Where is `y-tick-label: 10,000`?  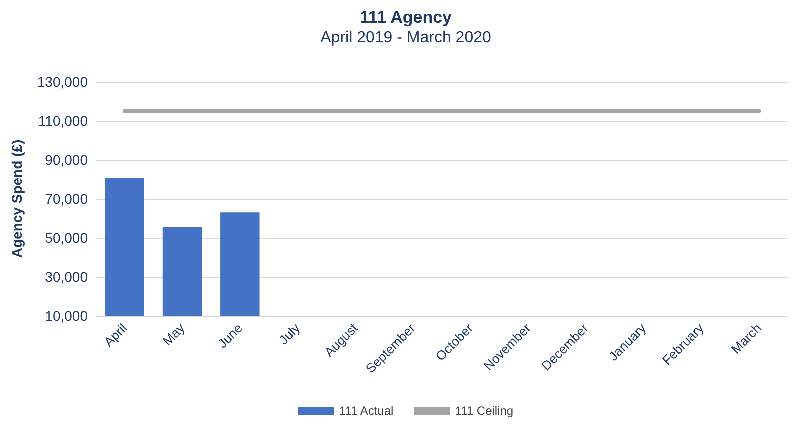
y-tick-label: 10,000 is located at coordinates (66, 316).